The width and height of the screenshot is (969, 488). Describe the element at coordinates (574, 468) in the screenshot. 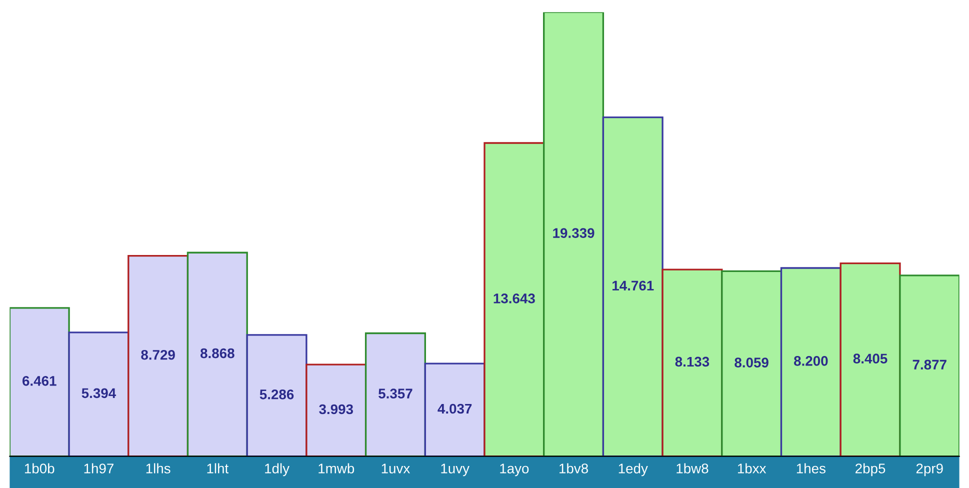

I see `x-tick-label: 1bv8` at that location.